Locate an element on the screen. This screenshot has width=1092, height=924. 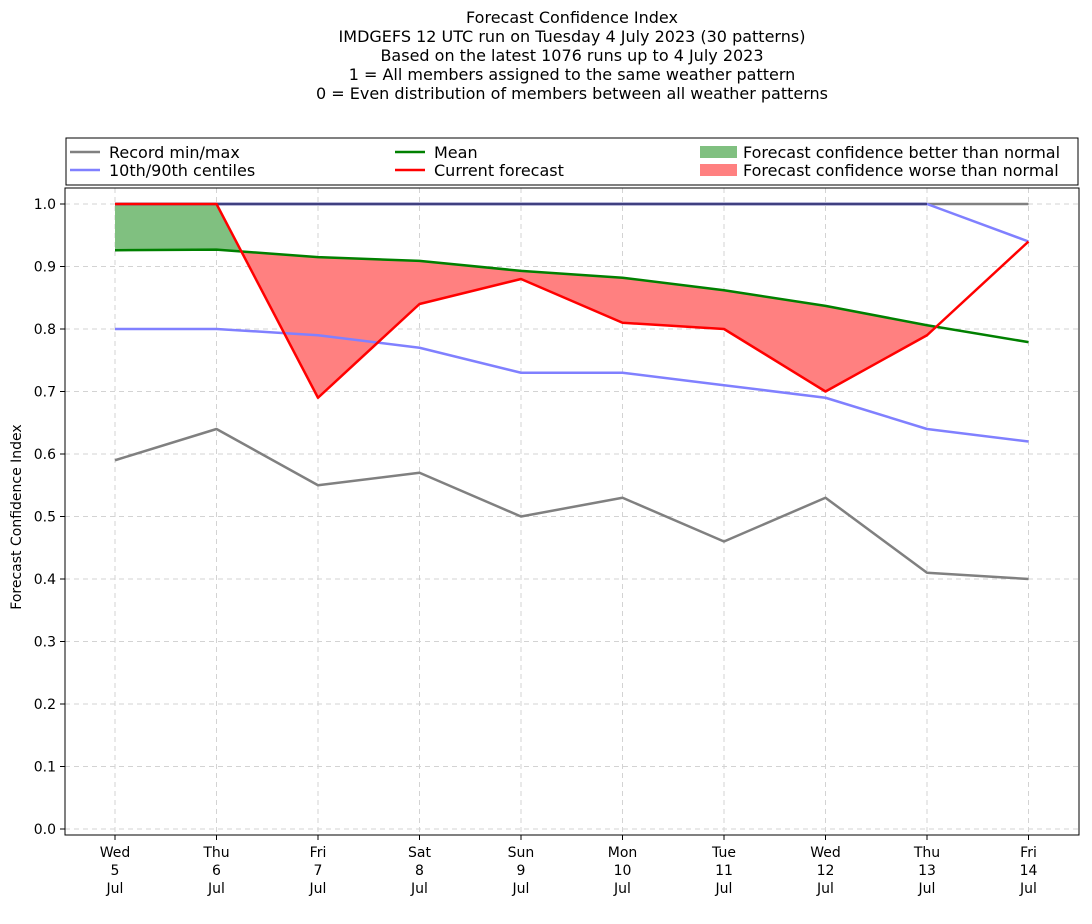
y-tick-label: 0.3 is located at coordinates (45, 643).